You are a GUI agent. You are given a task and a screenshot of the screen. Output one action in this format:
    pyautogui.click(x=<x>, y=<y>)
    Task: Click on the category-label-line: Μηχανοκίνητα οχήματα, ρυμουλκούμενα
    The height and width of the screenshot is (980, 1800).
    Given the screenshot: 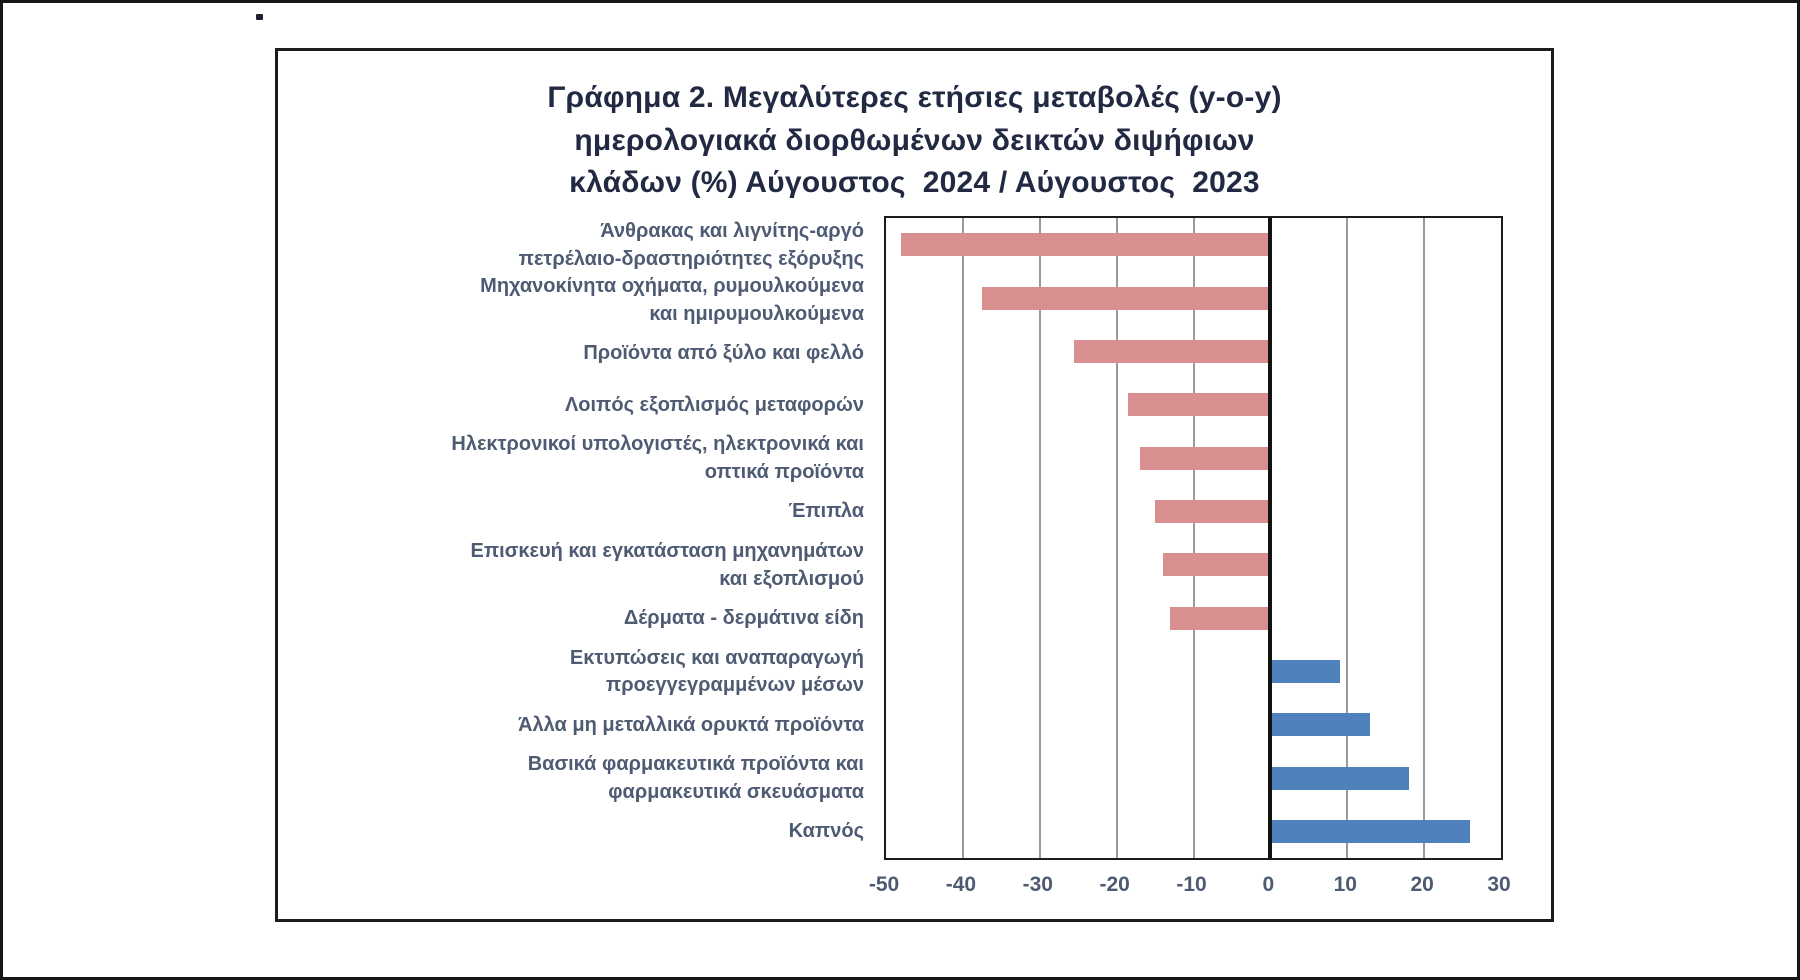 What is the action you would take?
    pyautogui.click(x=672, y=286)
    